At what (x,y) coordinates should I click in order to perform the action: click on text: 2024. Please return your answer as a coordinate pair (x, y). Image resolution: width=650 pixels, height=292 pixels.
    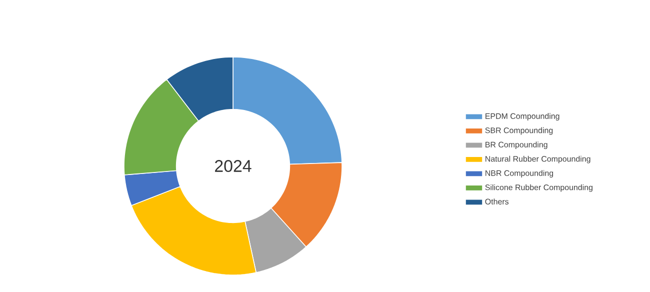
    Looking at the image, I should click on (233, 166).